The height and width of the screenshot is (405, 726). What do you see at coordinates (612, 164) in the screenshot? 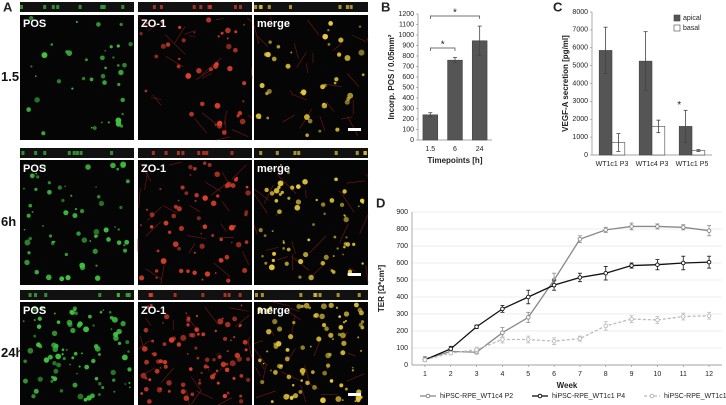
I see `x-tick-label: WT1c1 P3` at bounding box center [612, 164].